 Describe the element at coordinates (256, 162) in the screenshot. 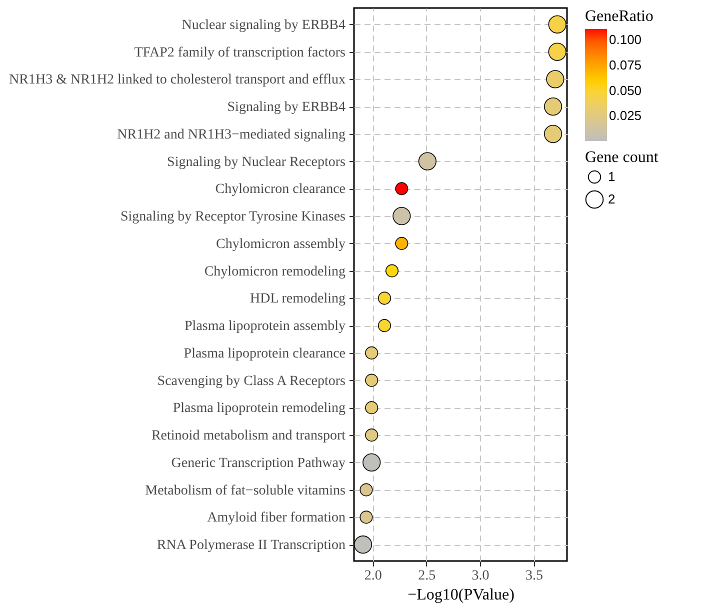

I see `y-tick-label: Signaling by Nuclear Receptors` at that location.